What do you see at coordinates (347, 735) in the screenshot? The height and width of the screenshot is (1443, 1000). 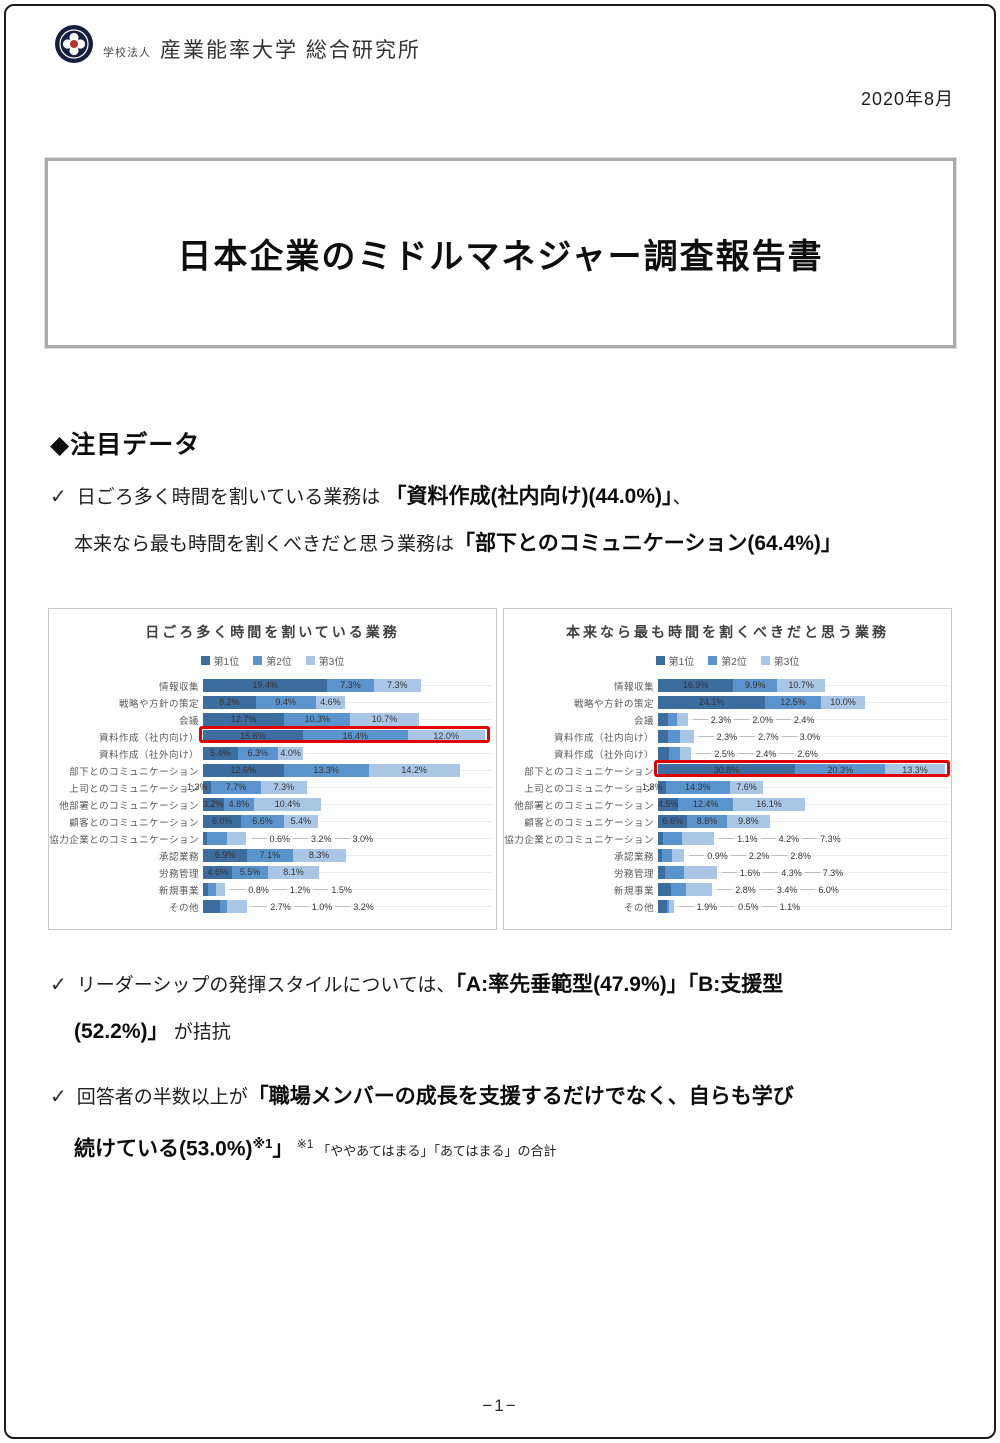 I see `bar-plot: 15.6% 16.4% 12.0%` at bounding box center [347, 735].